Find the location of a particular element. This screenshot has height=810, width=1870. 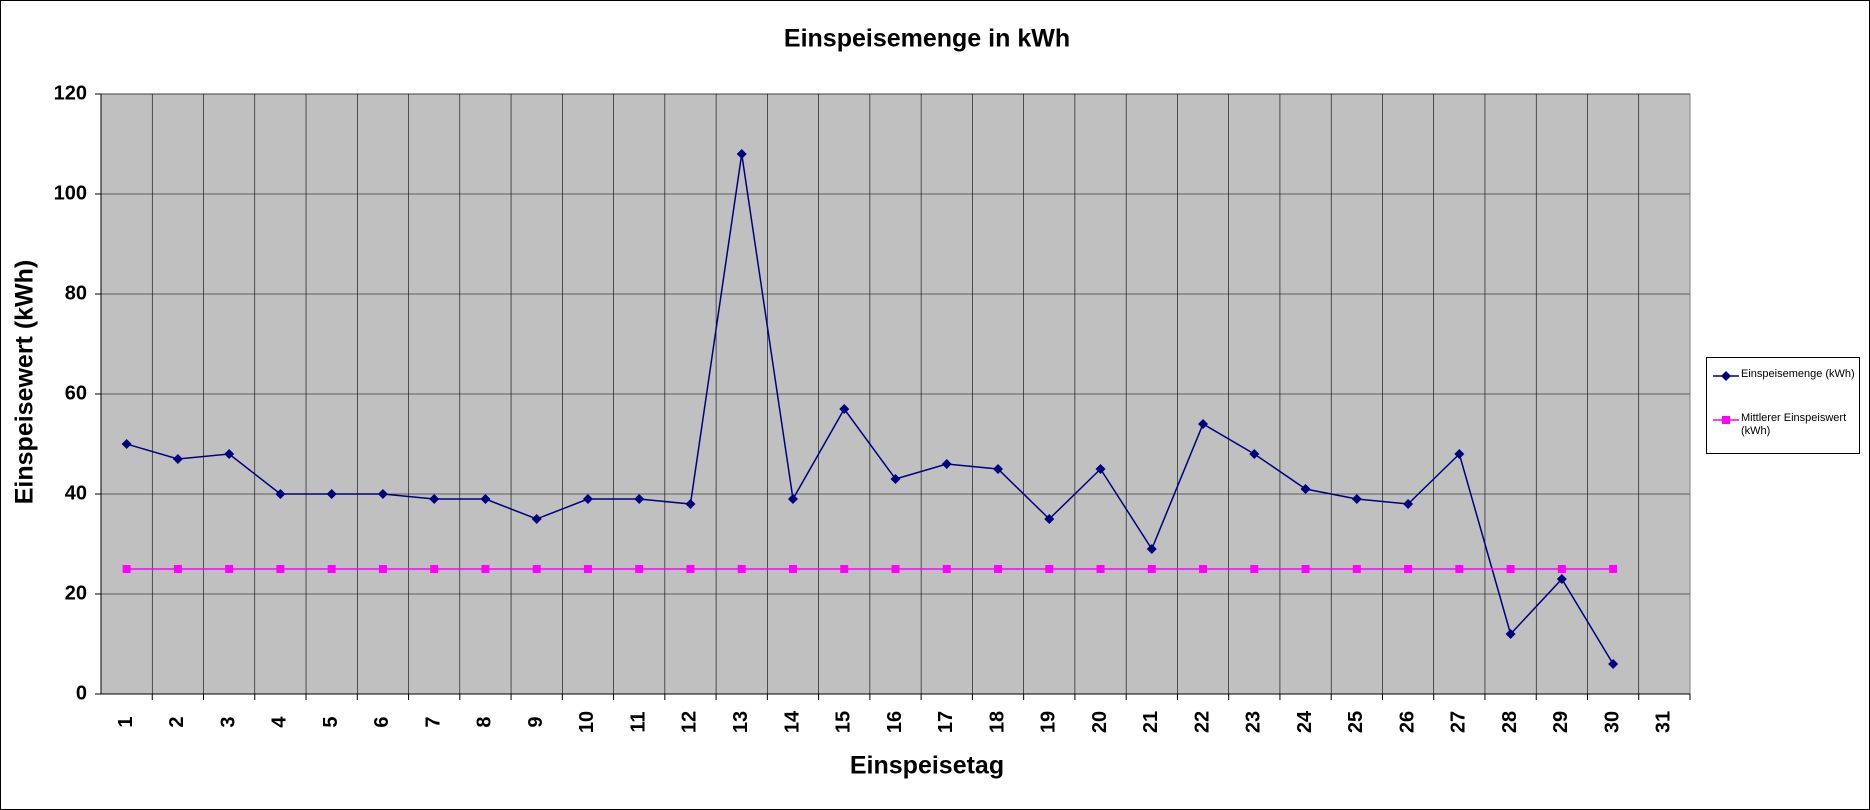

chart-title: Einspeisemenge in kWh is located at coordinates (927, 39).